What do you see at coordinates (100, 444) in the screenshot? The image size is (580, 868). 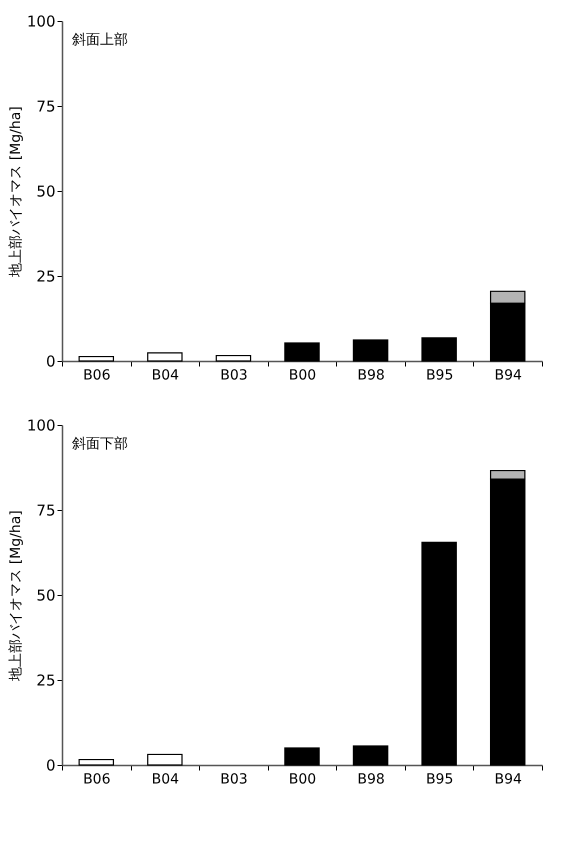 I see `annotation: 斜面下部` at bounding box center [100, 444].